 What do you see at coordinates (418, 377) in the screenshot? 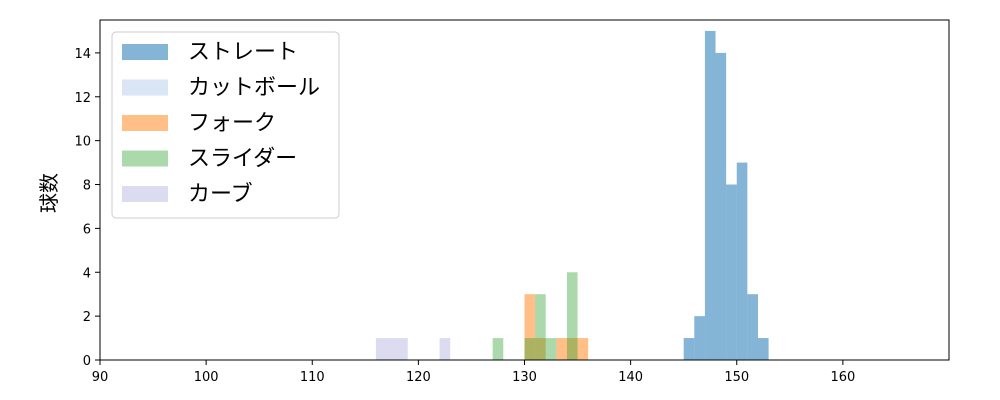
I see `x-tick-label: 120` at bounding box center [418, 377].